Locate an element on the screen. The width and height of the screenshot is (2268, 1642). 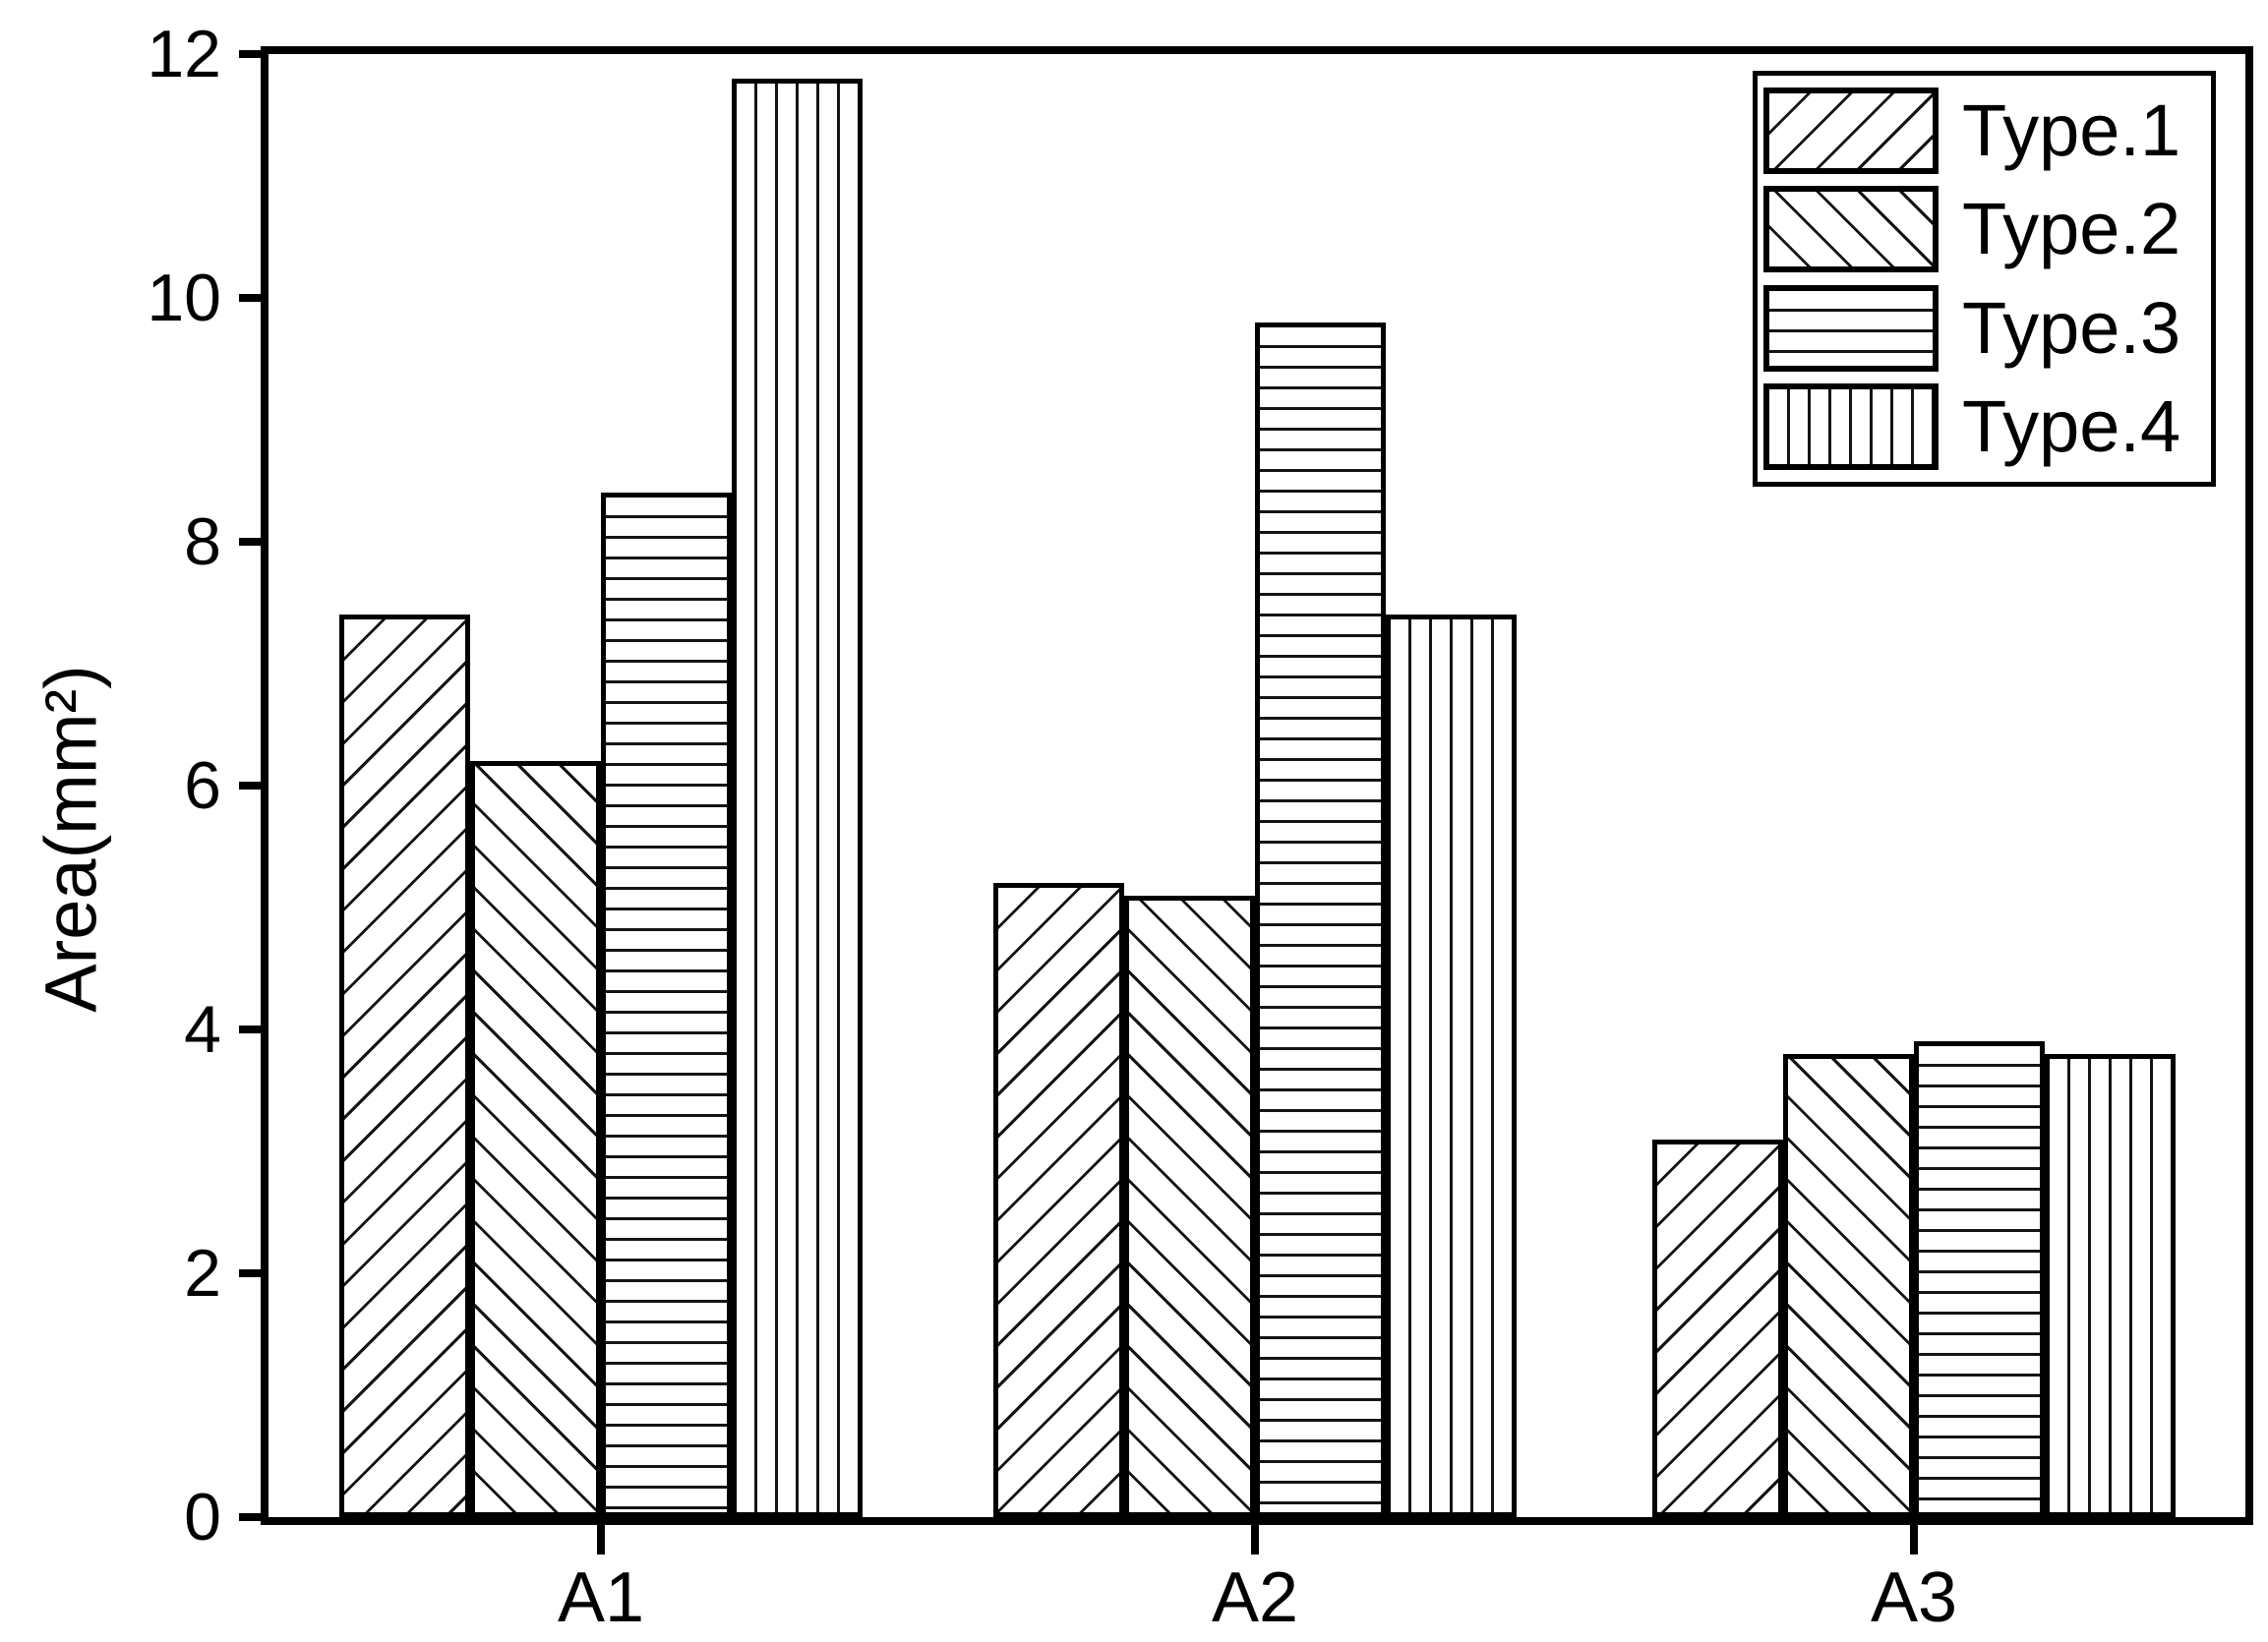
bar-type4-a1 is located at coordinates (797, 798).